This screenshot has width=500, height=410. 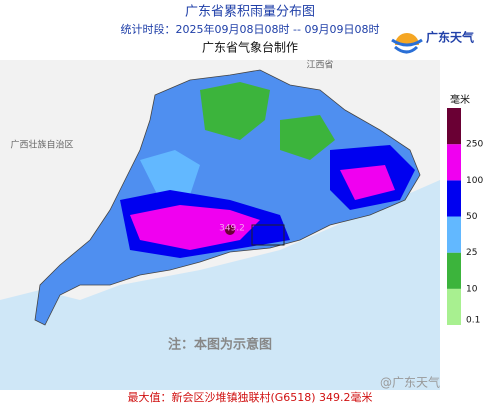 What do you see at coordinates (473, 321) in the screenshot?
I see `legend-tick-label: 0.1` at bounding box center [473, 321].